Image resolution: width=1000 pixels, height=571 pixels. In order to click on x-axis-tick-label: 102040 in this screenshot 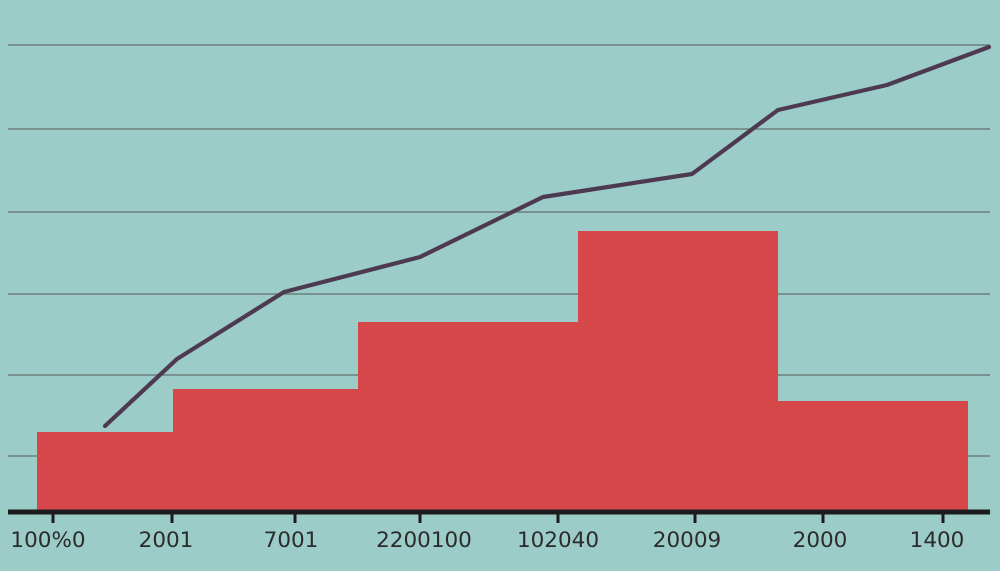, I will do `click(558, 540)`.